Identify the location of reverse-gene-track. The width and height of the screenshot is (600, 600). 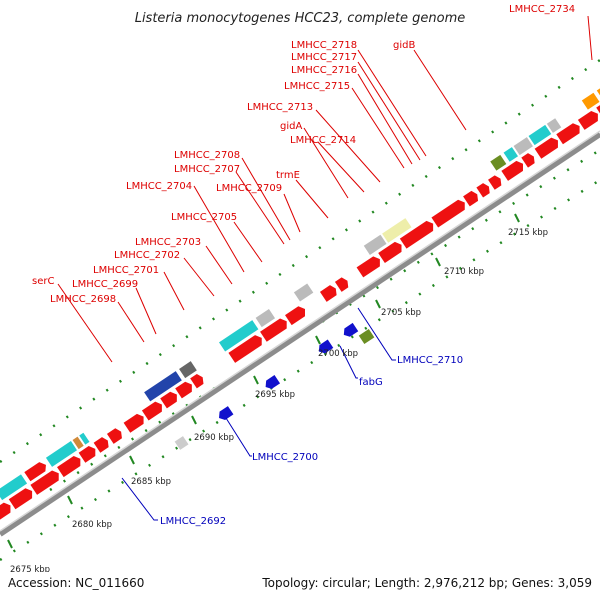
(274, 386).